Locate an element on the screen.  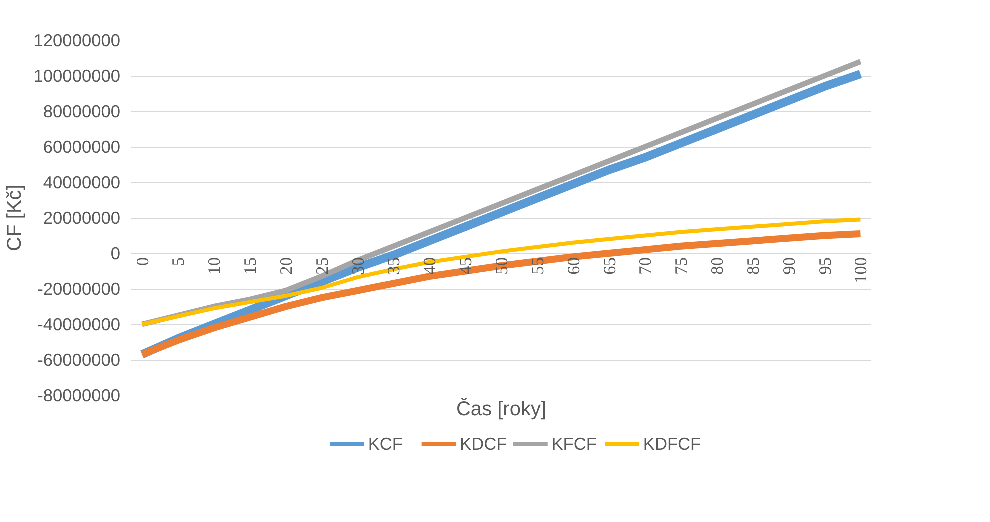
x-tick-label: 40 is located at coordinates (430, 266).